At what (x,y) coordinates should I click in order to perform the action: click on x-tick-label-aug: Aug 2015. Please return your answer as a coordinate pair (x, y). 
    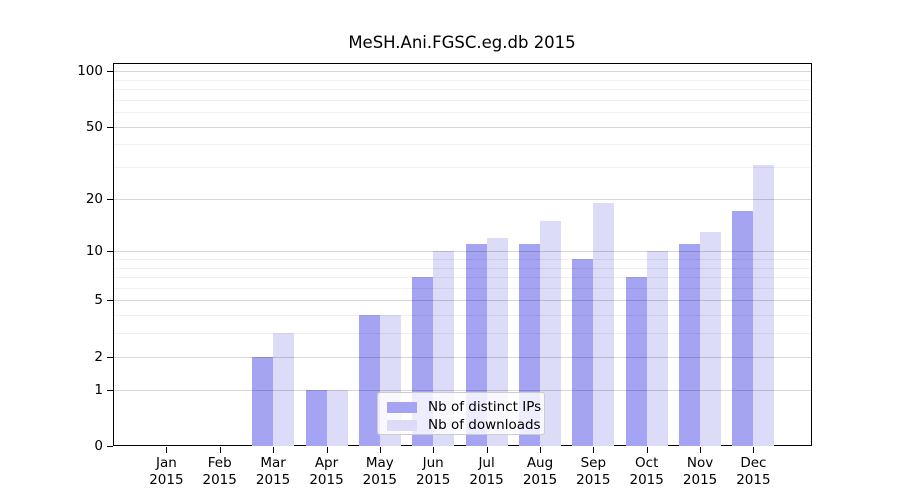
    Looking at the image, I should click on (540, 471).